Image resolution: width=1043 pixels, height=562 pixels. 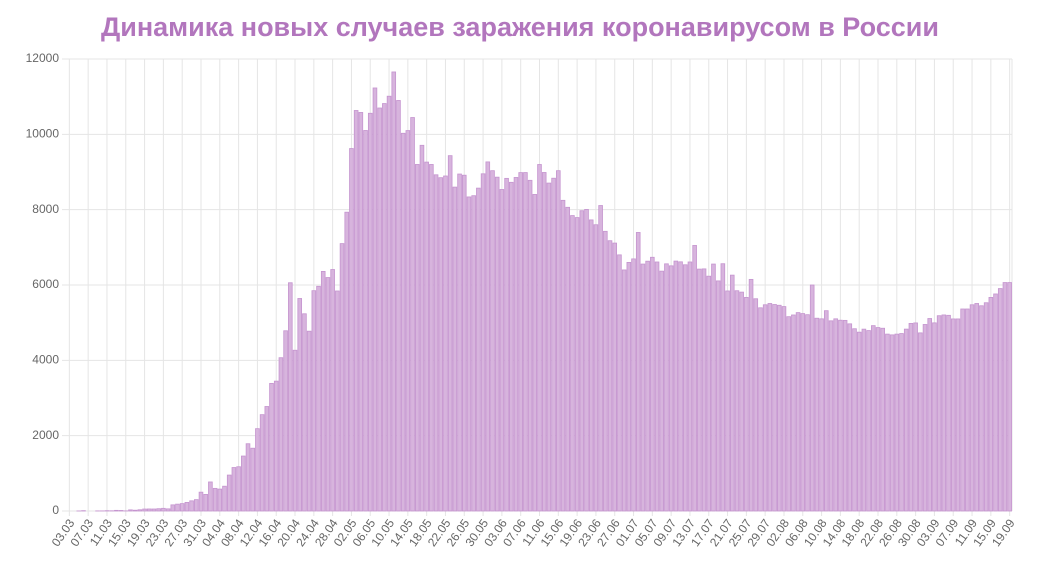 I want to click on y-tick-label: 0, so click(x=55, y=510).